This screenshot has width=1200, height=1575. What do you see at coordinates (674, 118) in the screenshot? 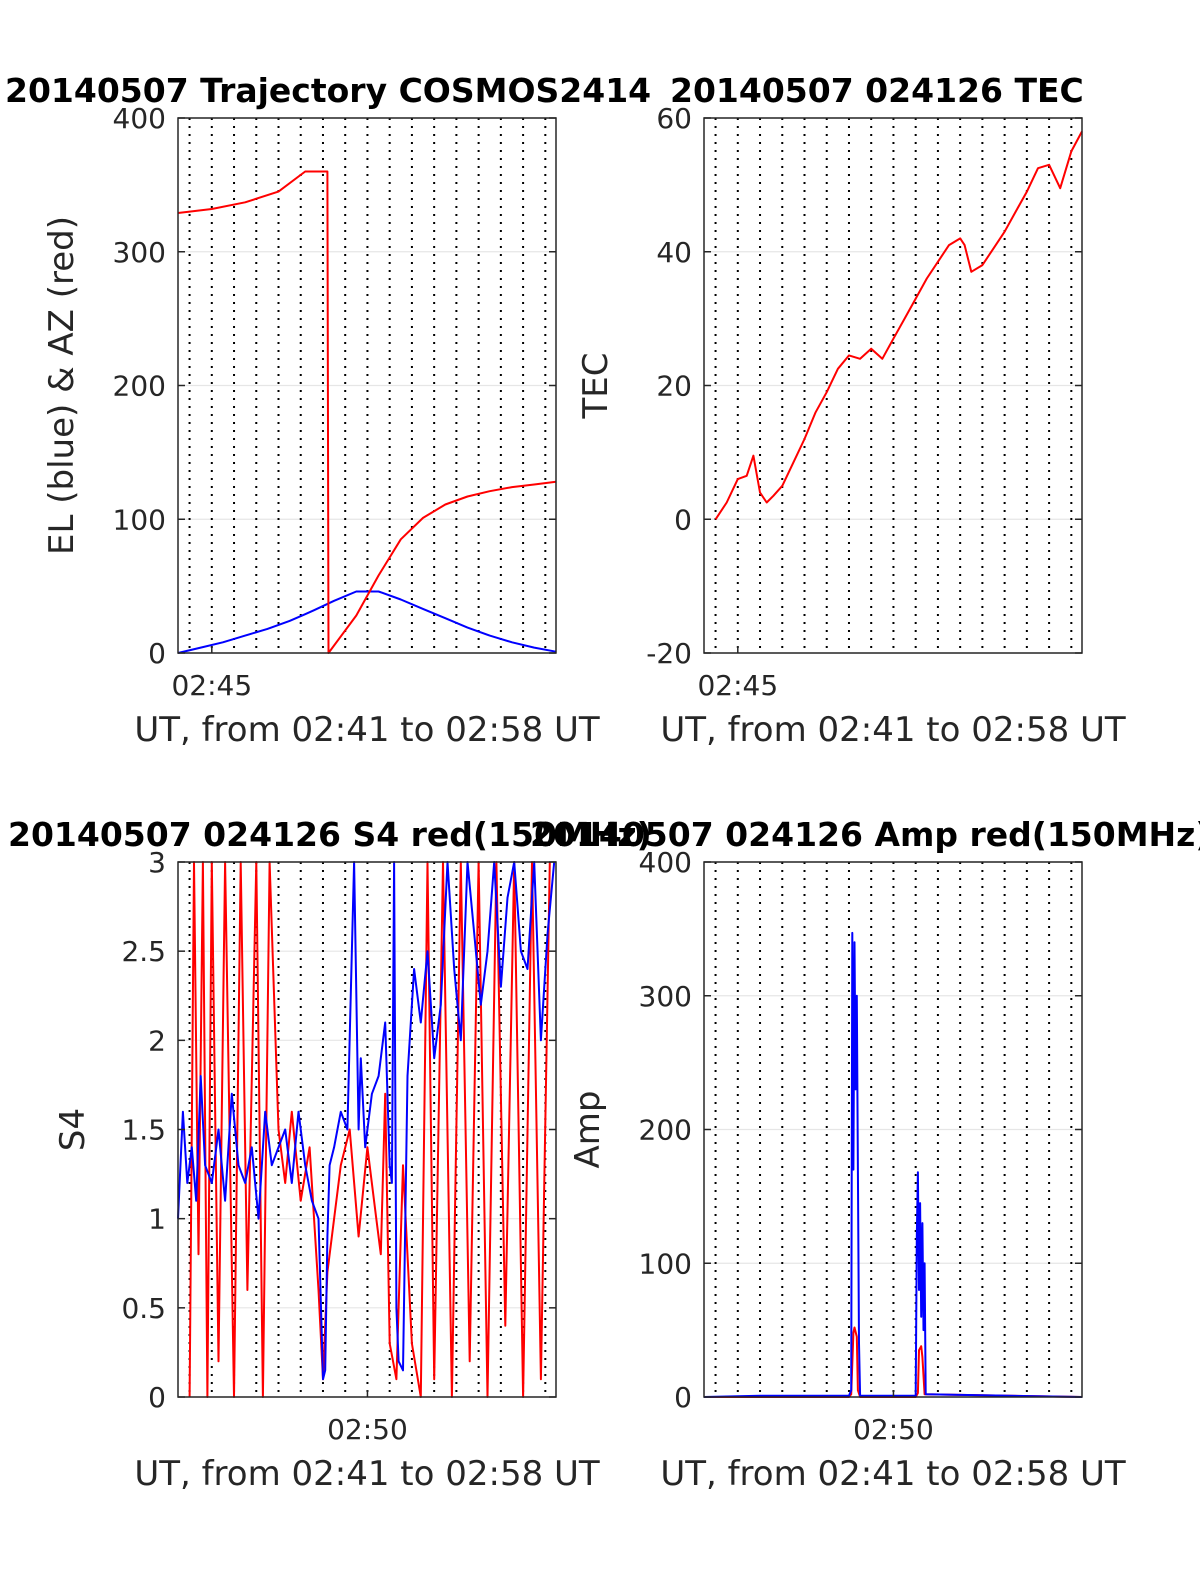
I see `y-tick-label: 60` at bounding box center [674, 118].